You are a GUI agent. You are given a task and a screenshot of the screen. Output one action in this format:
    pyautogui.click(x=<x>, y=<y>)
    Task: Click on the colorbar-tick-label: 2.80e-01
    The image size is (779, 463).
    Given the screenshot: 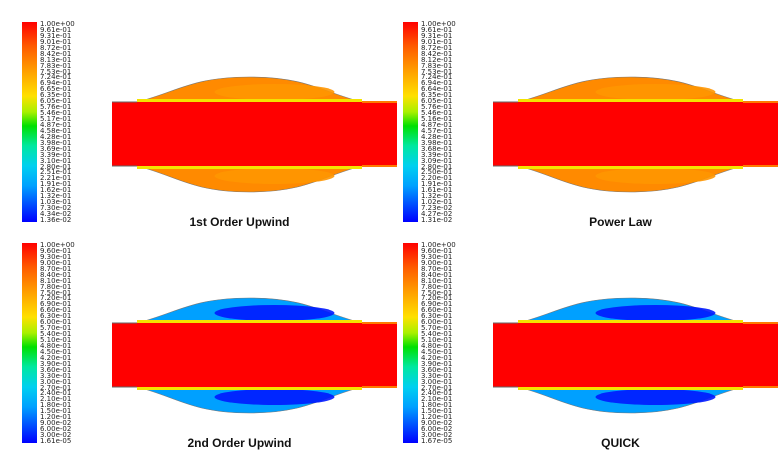 What is the action you would take?
    pyautogui.click(x=437, y=166)
    